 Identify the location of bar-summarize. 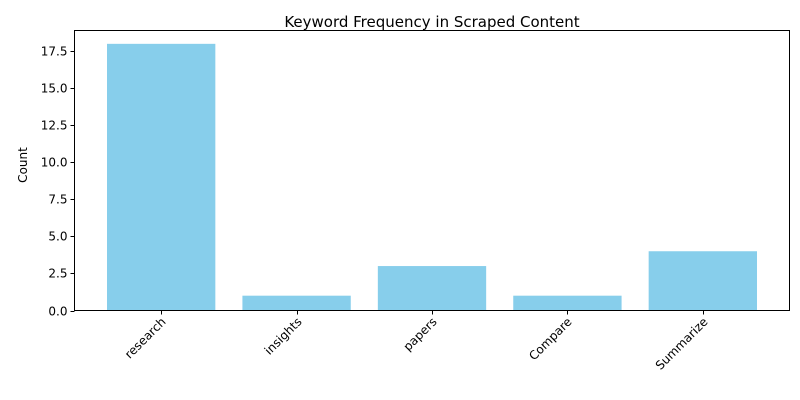
(702, 281).